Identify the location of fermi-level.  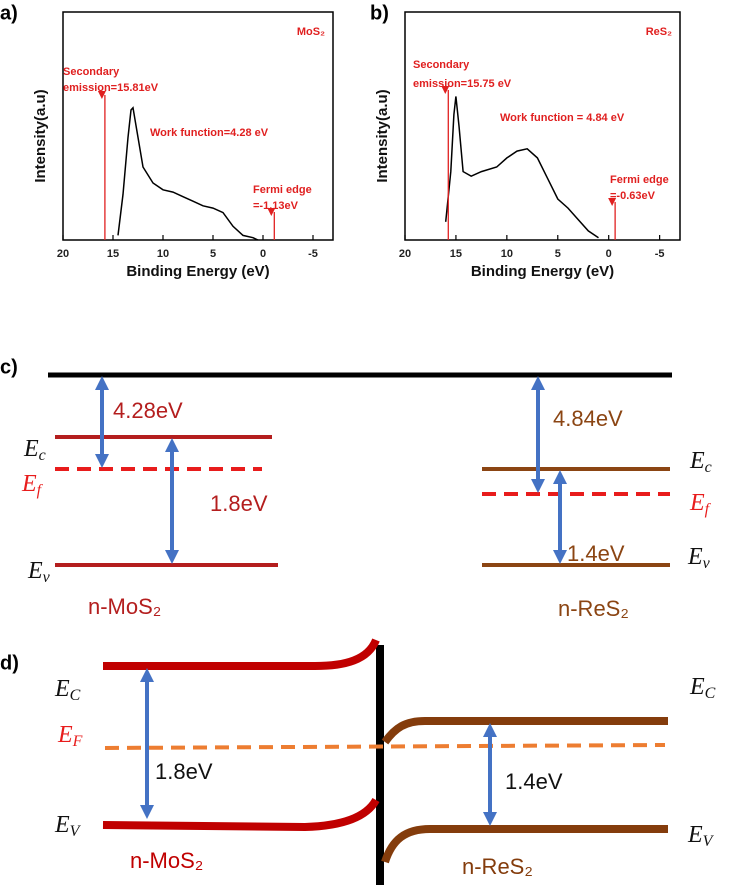
(385, 746).